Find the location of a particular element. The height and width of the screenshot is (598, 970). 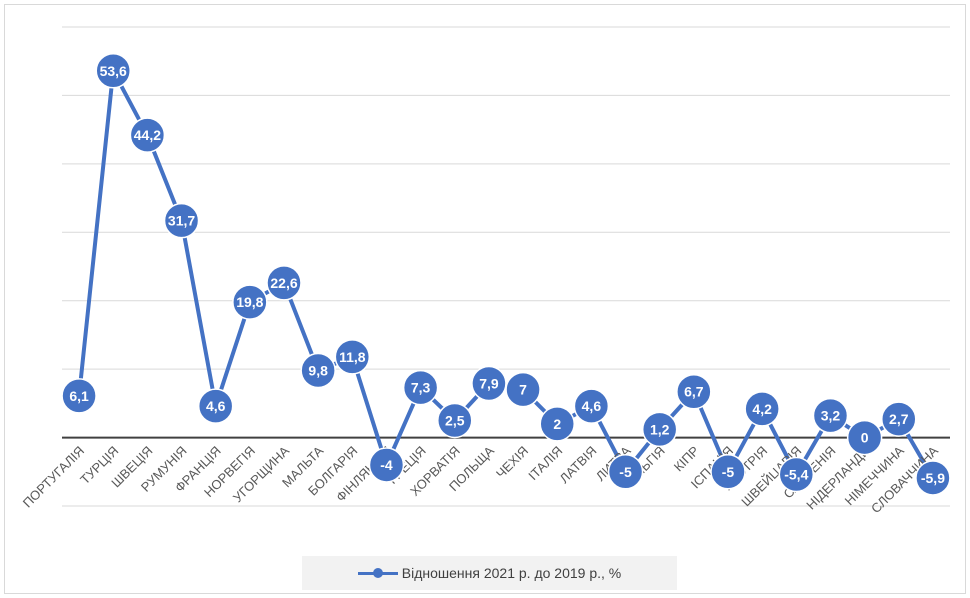

data-label: 44,2 is located at coordinates (147, 135).